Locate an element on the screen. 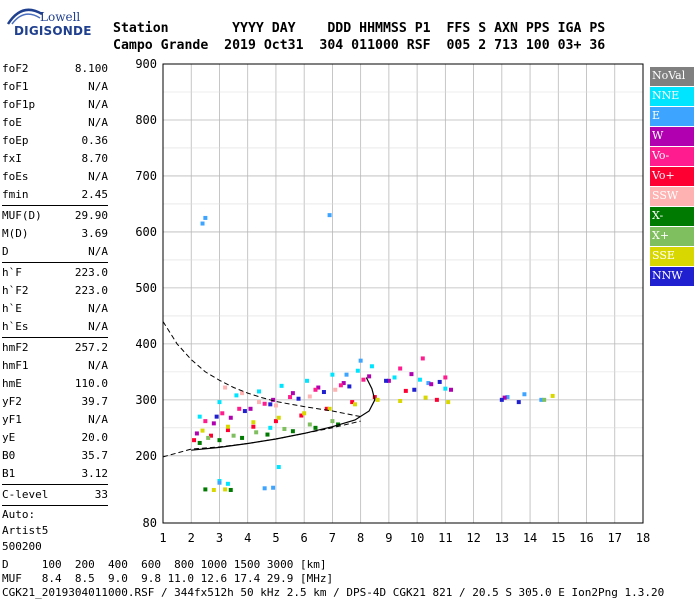 This screenshot has height=600, width=700. param-row: D N/A is located at coordinates (55, 252).